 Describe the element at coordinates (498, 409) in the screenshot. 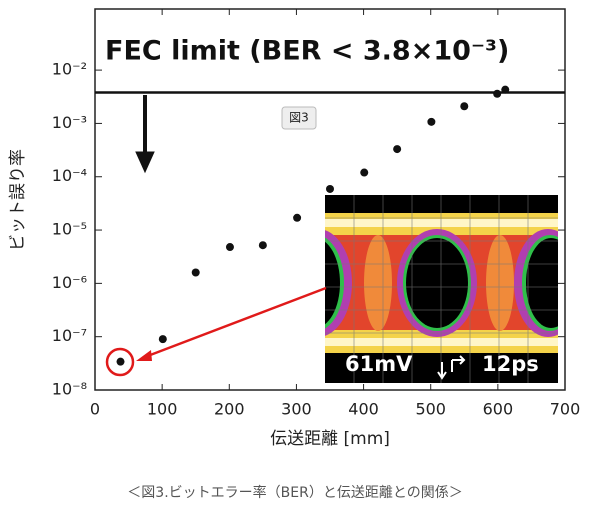

I see `x-tick-label: 600` at that location.